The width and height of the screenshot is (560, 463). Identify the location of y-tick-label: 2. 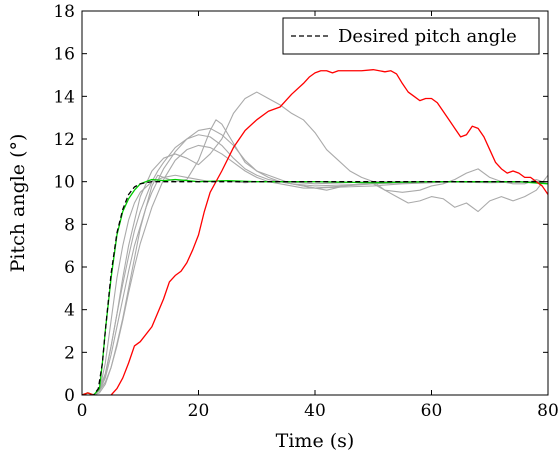
(69, 353).